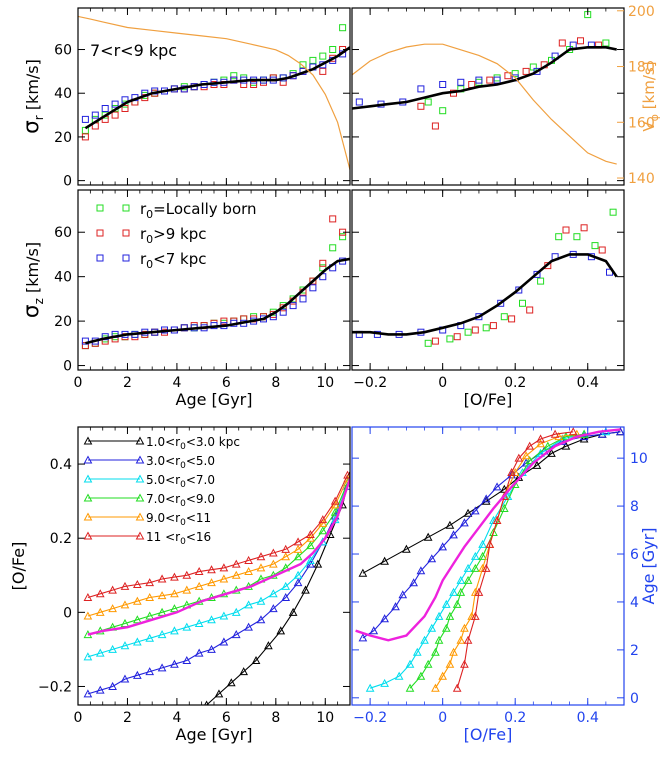 The image size is (662, 762). What do you see at coordinates (226, 718) in the screenshot?
I see `x-tick-label: 6` at bounding box center [226, 718].